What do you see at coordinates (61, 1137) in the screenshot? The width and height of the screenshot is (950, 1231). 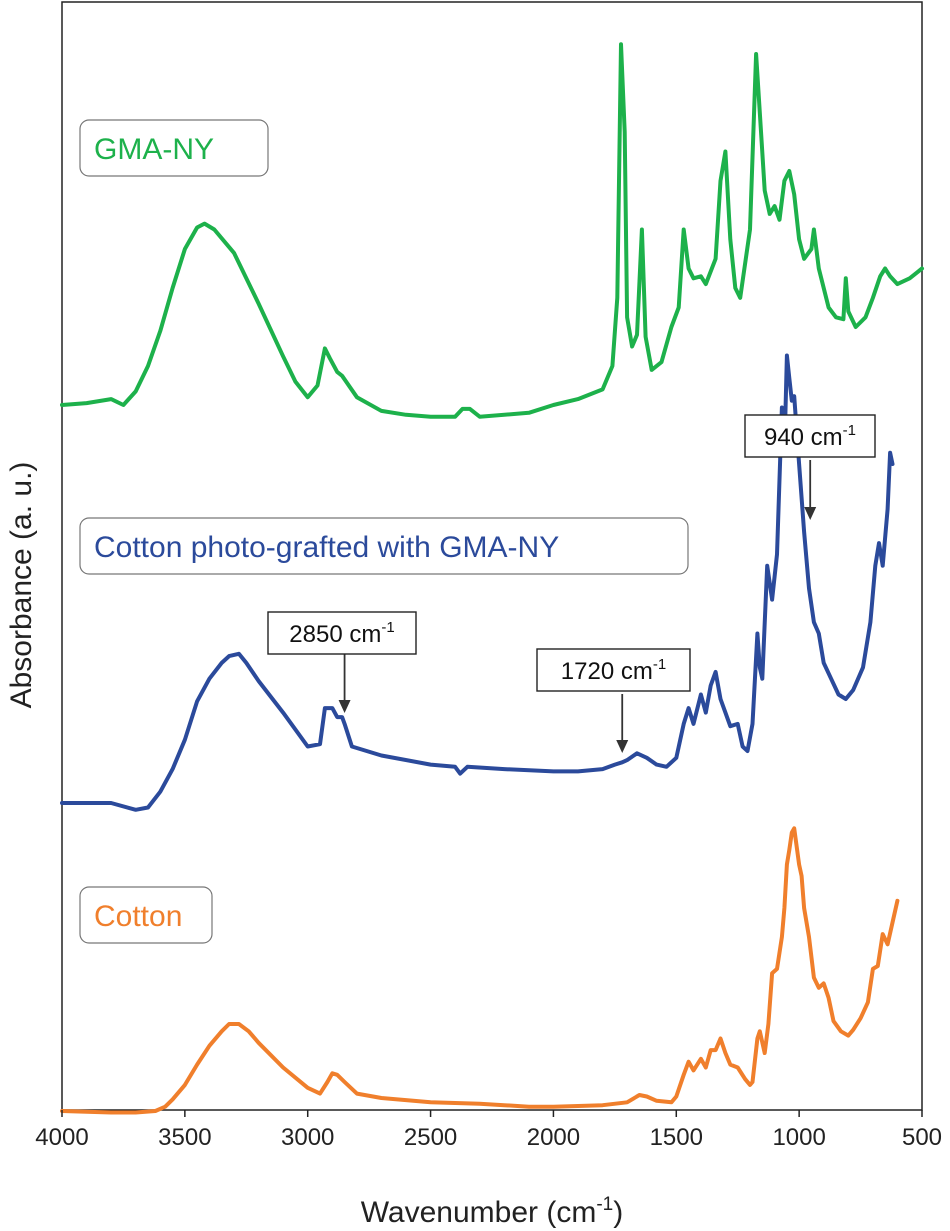 I see `x-tick-label: 4000` at bounding box center [61, 1137].